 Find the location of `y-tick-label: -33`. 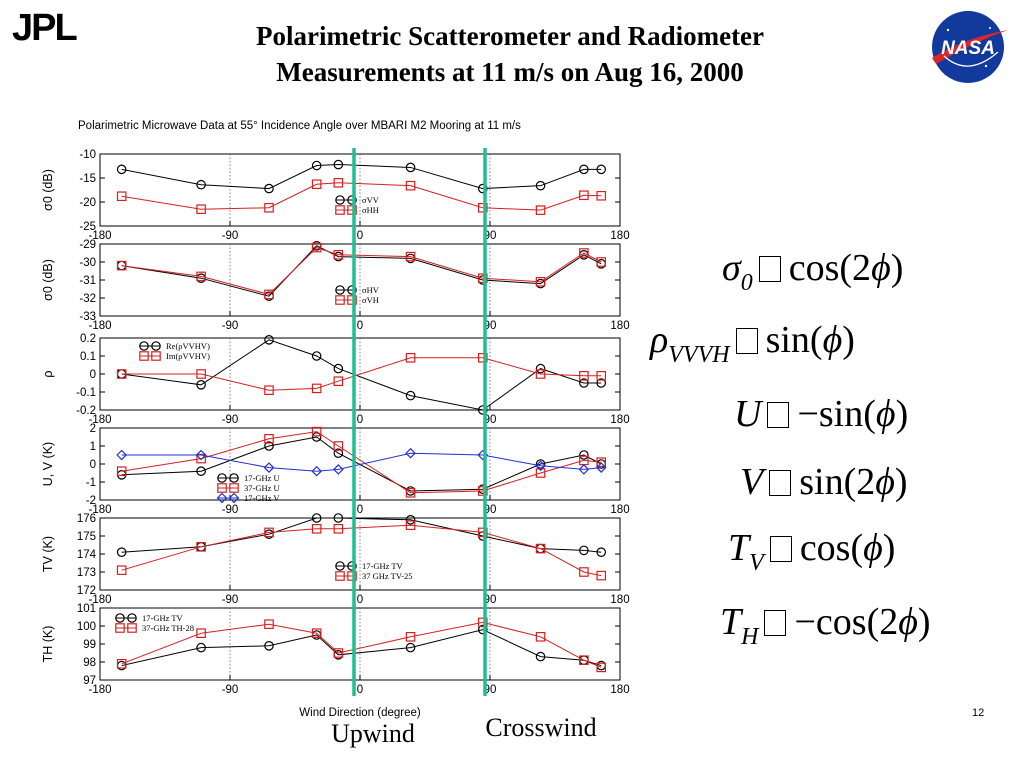

y-tick-label: -33 is located at coordinates (87, 317).